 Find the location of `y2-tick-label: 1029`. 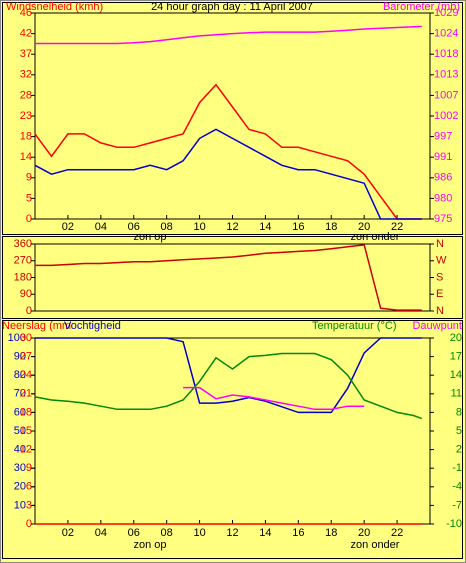

y2-tick-label: 1029 is located at coordinates (446, 13).